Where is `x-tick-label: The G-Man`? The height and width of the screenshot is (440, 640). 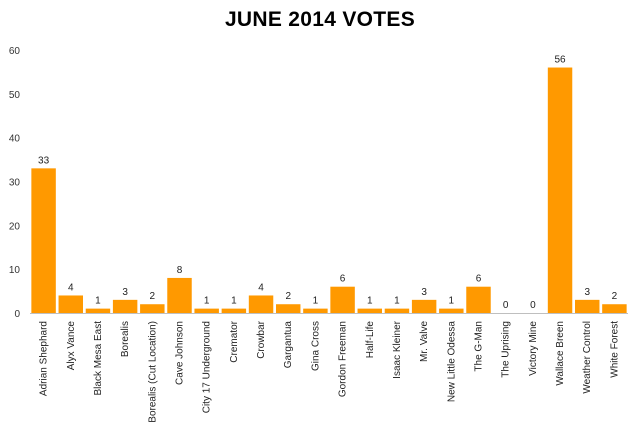 x-tick-label: The G-Man is located at coordinates (479, 346).